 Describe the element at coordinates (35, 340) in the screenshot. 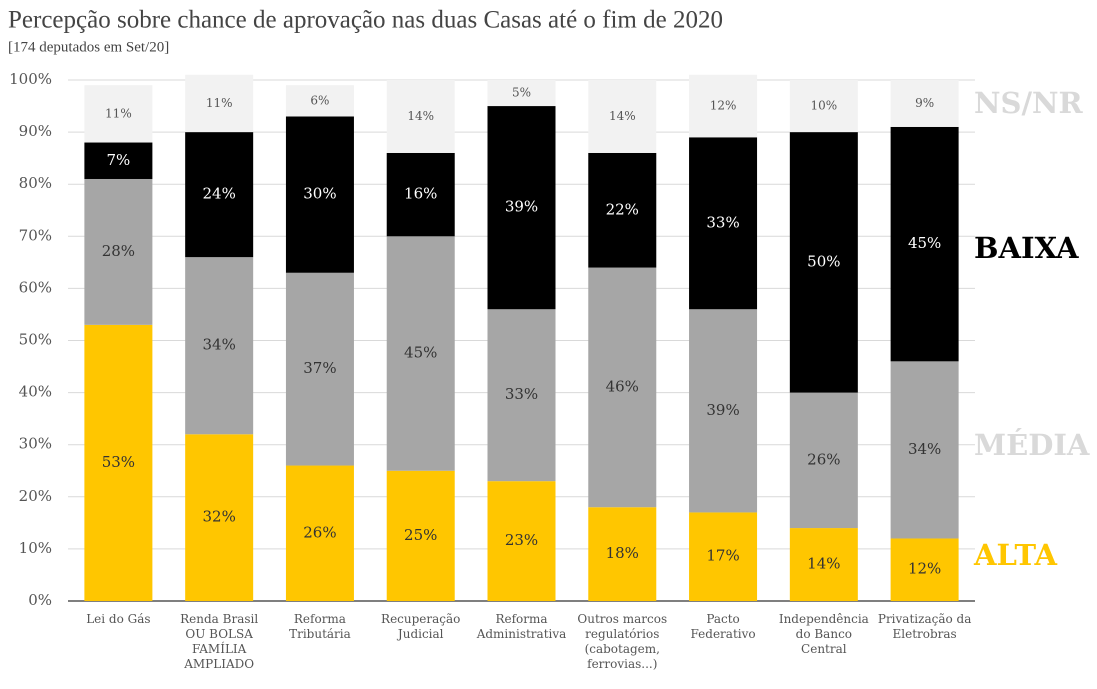

I see `y-tick-label: 50%` at that location.